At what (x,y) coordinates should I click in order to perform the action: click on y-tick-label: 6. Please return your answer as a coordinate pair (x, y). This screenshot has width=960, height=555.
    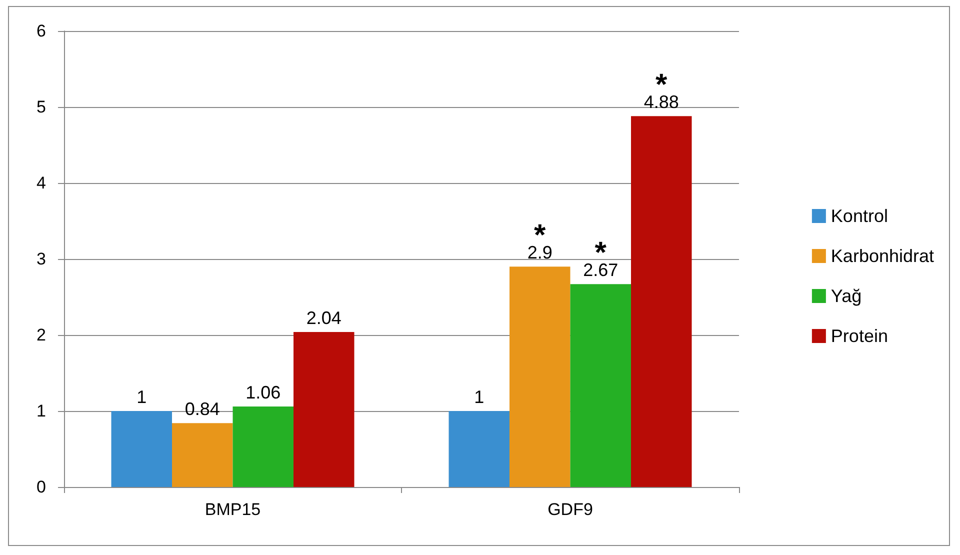
    Looking at the image, I should click on (41, 31).